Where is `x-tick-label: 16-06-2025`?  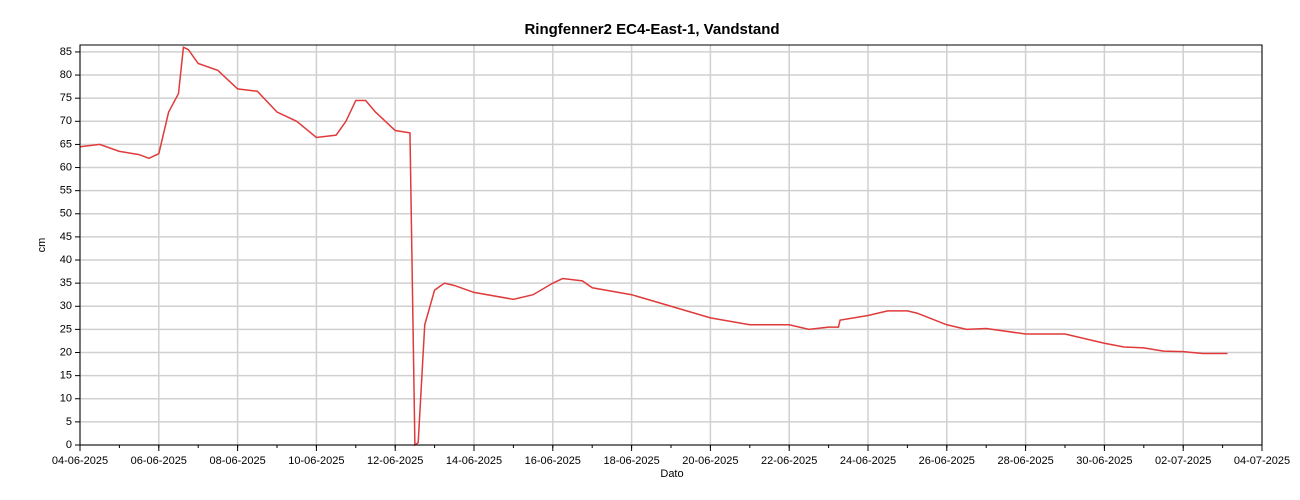
x-tick-label: 16-06-2025 is located at coordinates (553, 461).